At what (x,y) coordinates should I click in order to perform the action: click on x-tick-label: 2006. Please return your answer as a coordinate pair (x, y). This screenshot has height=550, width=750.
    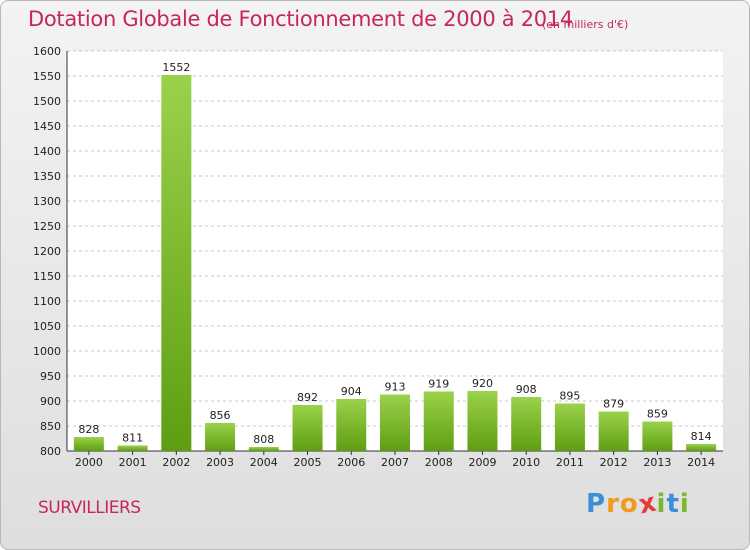
    Looking at the image, I should click on (351, 462).